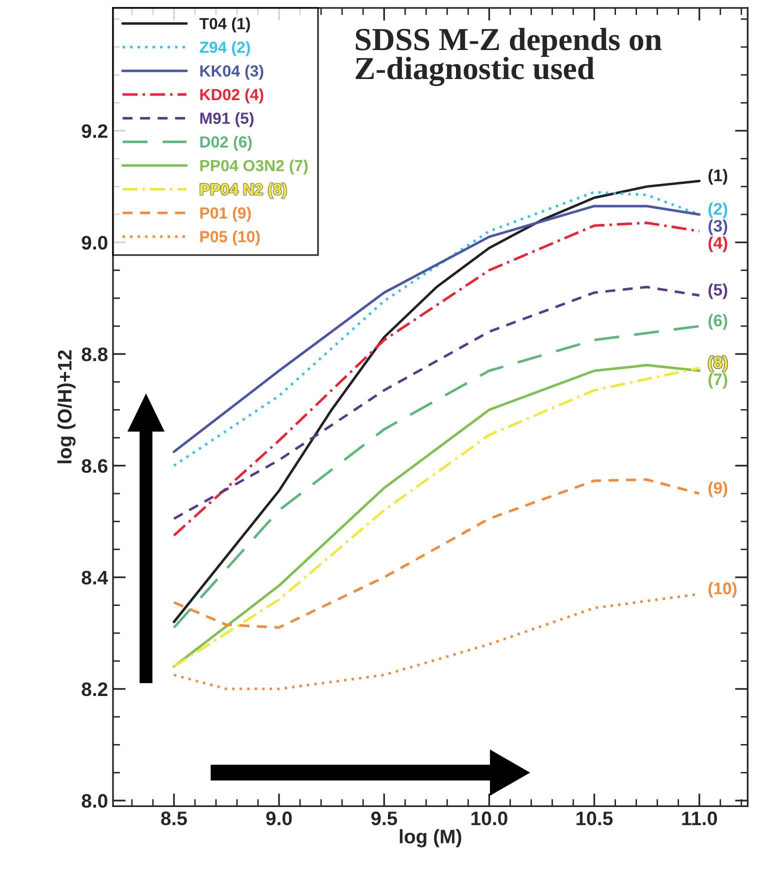  What do you see at coordinates (232, 96) in the screenshot?
I see `legend-label: KD02 (4)` at bounding box center [232, 96].